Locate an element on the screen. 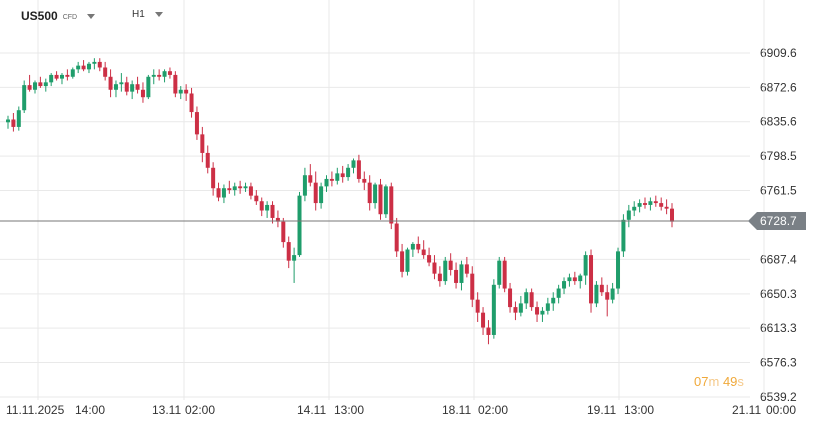 Image resolution: width=819 pixels, height=427 pixels. candle-countdown: 07m 49s is located at coordinates (719, 381).